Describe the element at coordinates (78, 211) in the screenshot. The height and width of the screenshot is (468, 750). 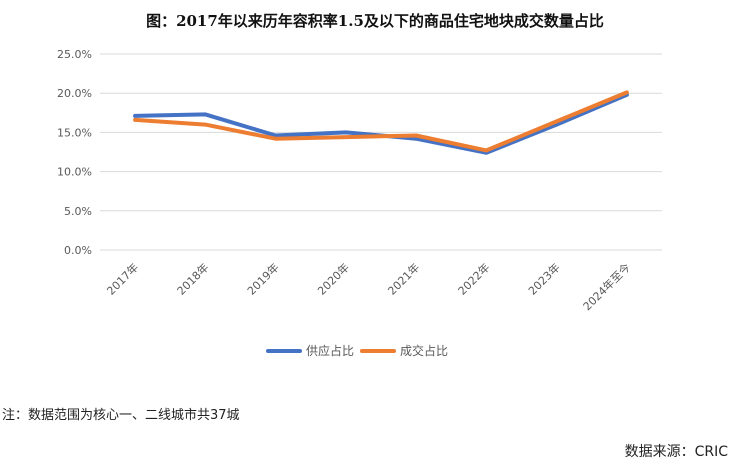
I see `y-tick-label: 5.0%` at that location.